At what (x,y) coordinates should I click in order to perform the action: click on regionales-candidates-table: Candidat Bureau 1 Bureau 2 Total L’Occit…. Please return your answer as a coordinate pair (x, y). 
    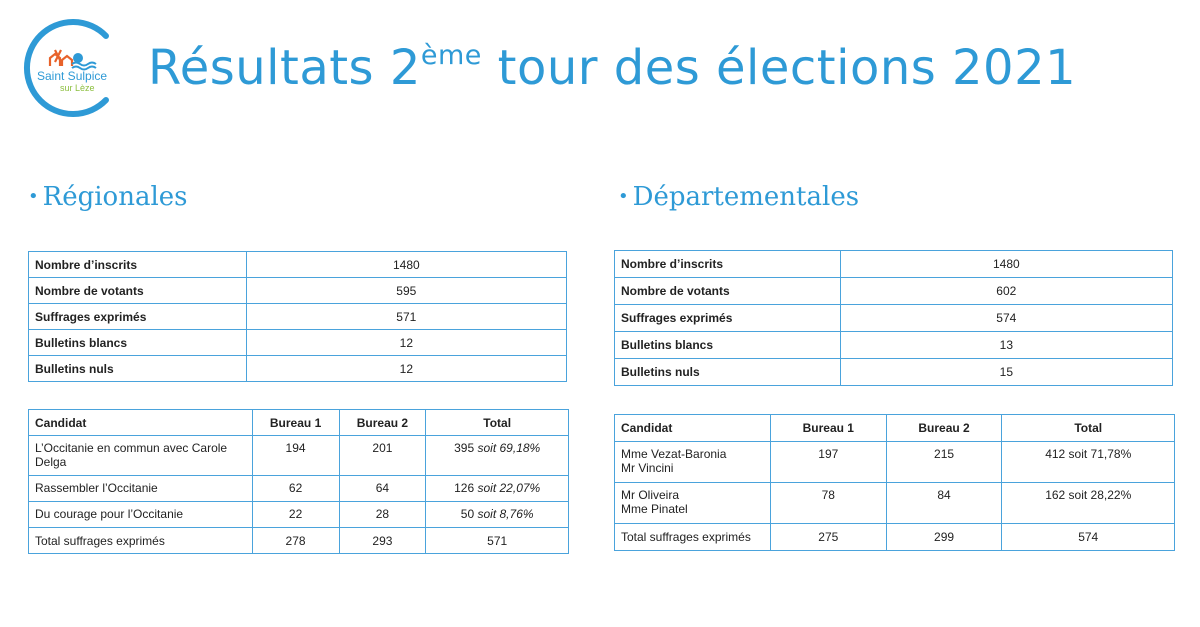
    Looking at the image, I should click on (298, 481).